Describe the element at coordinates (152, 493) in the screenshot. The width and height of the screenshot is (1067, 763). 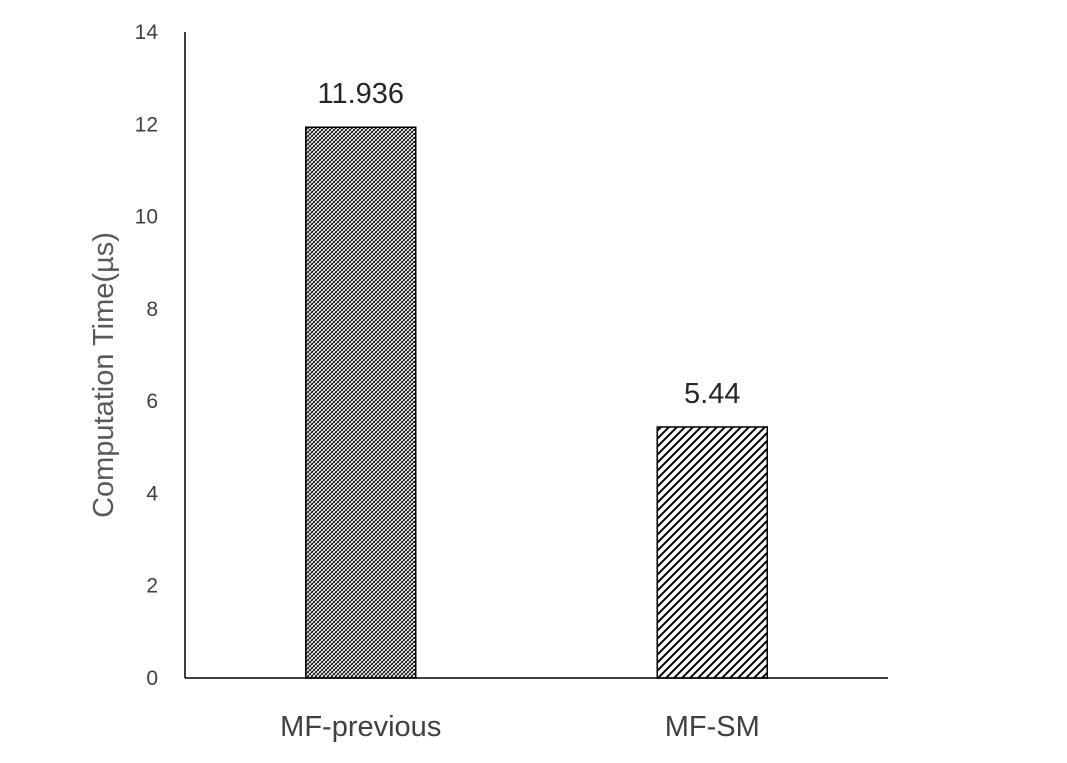
I see `y-tick-label: 4` at that location.